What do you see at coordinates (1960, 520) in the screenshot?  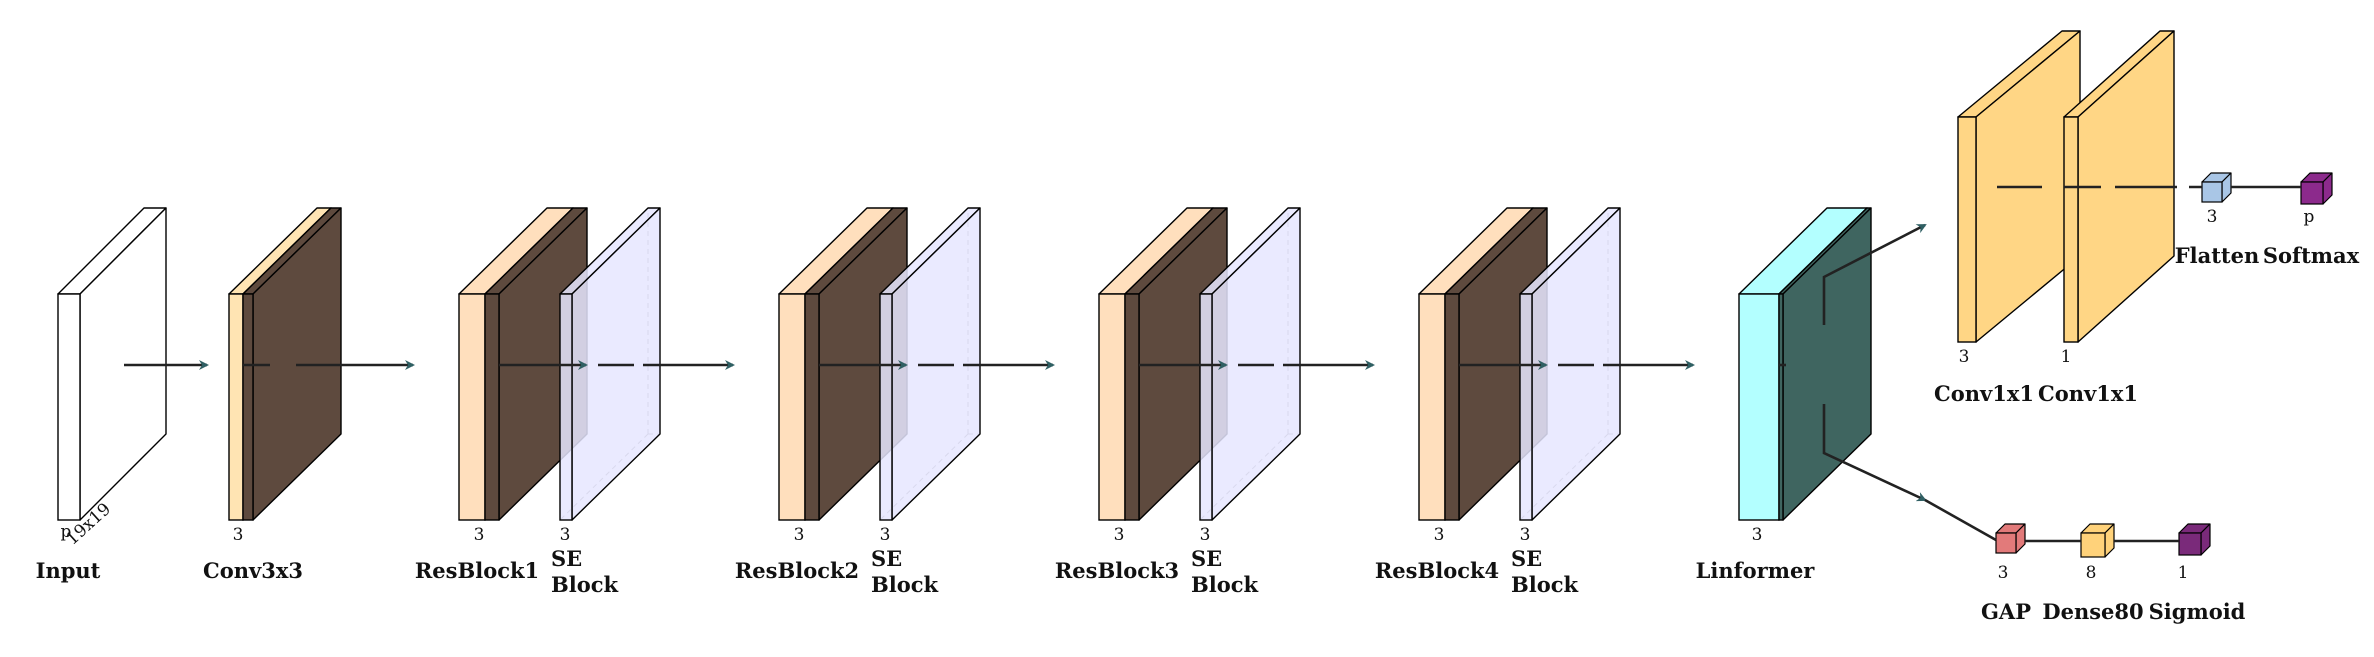 I see `conn-gap-tail` at bounding box center [1960, 520].